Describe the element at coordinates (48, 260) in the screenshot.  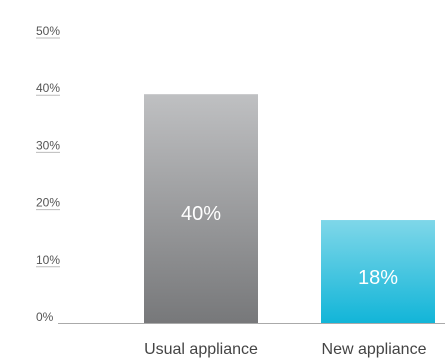
I see `y-tick-label: 10%` at that location.